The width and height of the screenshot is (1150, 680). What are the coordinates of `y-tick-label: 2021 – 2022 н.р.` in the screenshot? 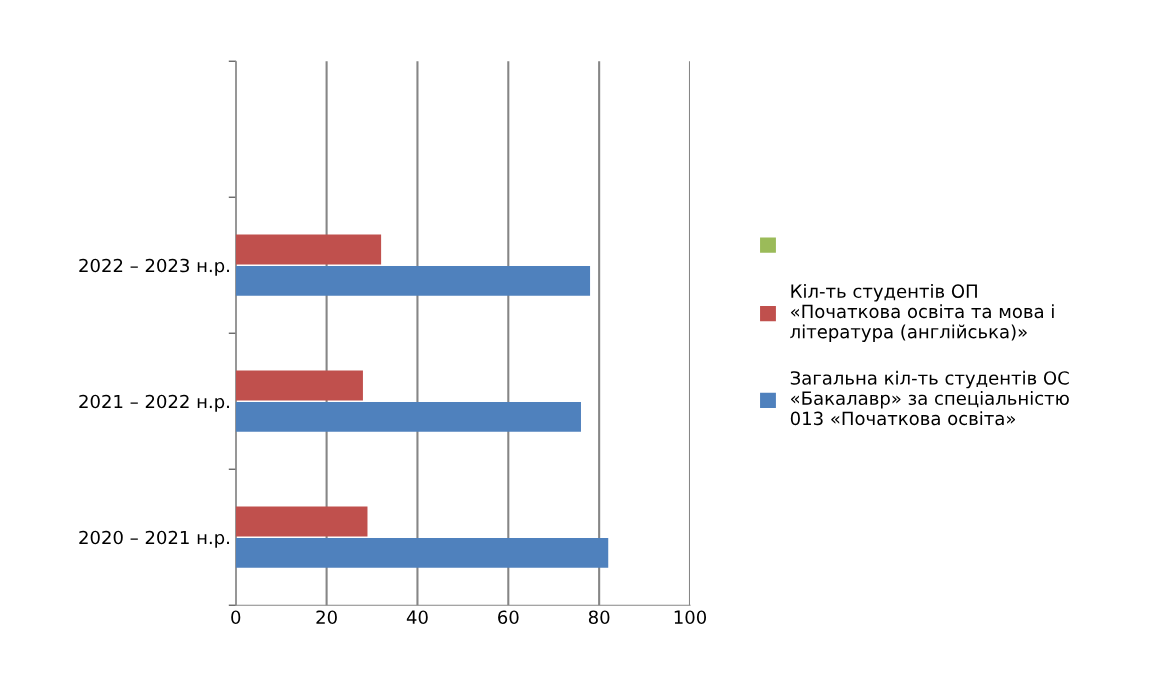 It's located at (154, 403).